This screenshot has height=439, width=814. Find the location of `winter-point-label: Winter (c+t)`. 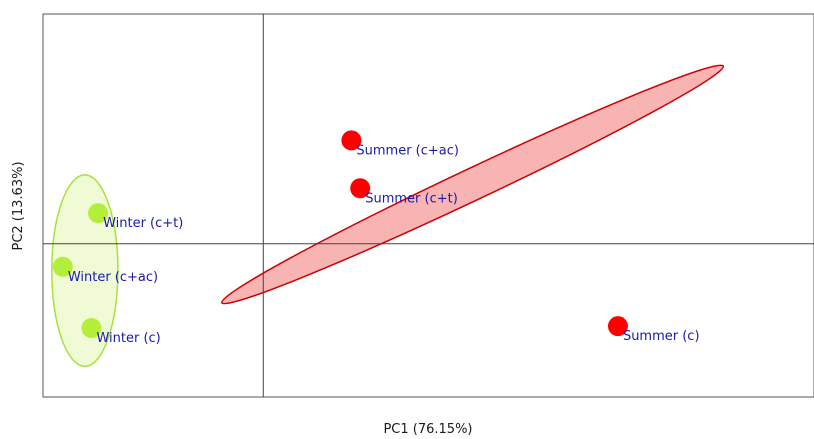

winter-point-label: Winter (c+t) is located at coordinates (143, 223).